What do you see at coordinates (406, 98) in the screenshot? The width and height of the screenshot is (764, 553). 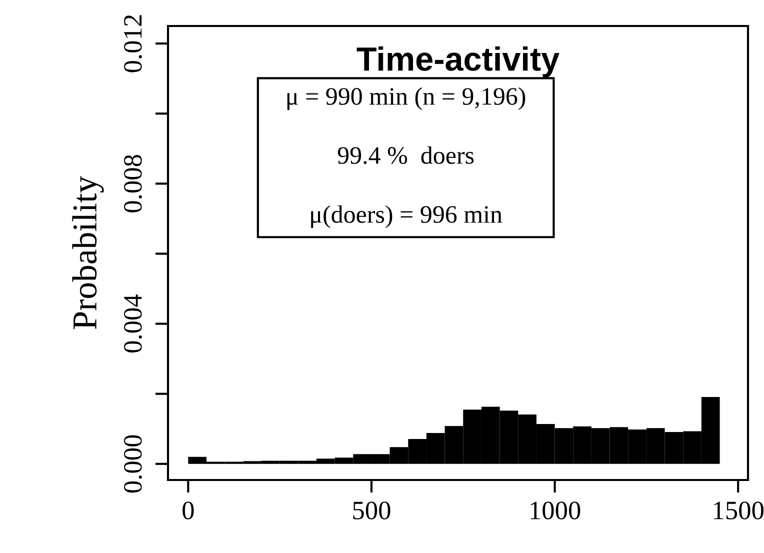 I see `annotation: μ = 990 min (n = 9,196)` at bounding box center [406, 98].